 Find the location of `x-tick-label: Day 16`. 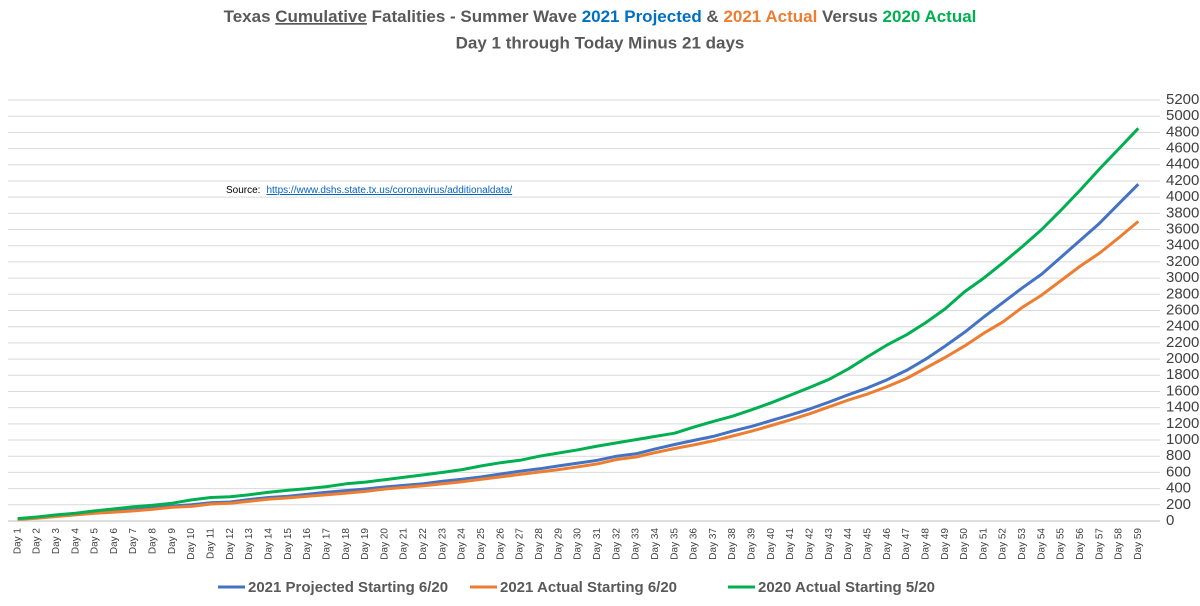

x-tick-label: Day 16 is located at coordinates (307, 544).